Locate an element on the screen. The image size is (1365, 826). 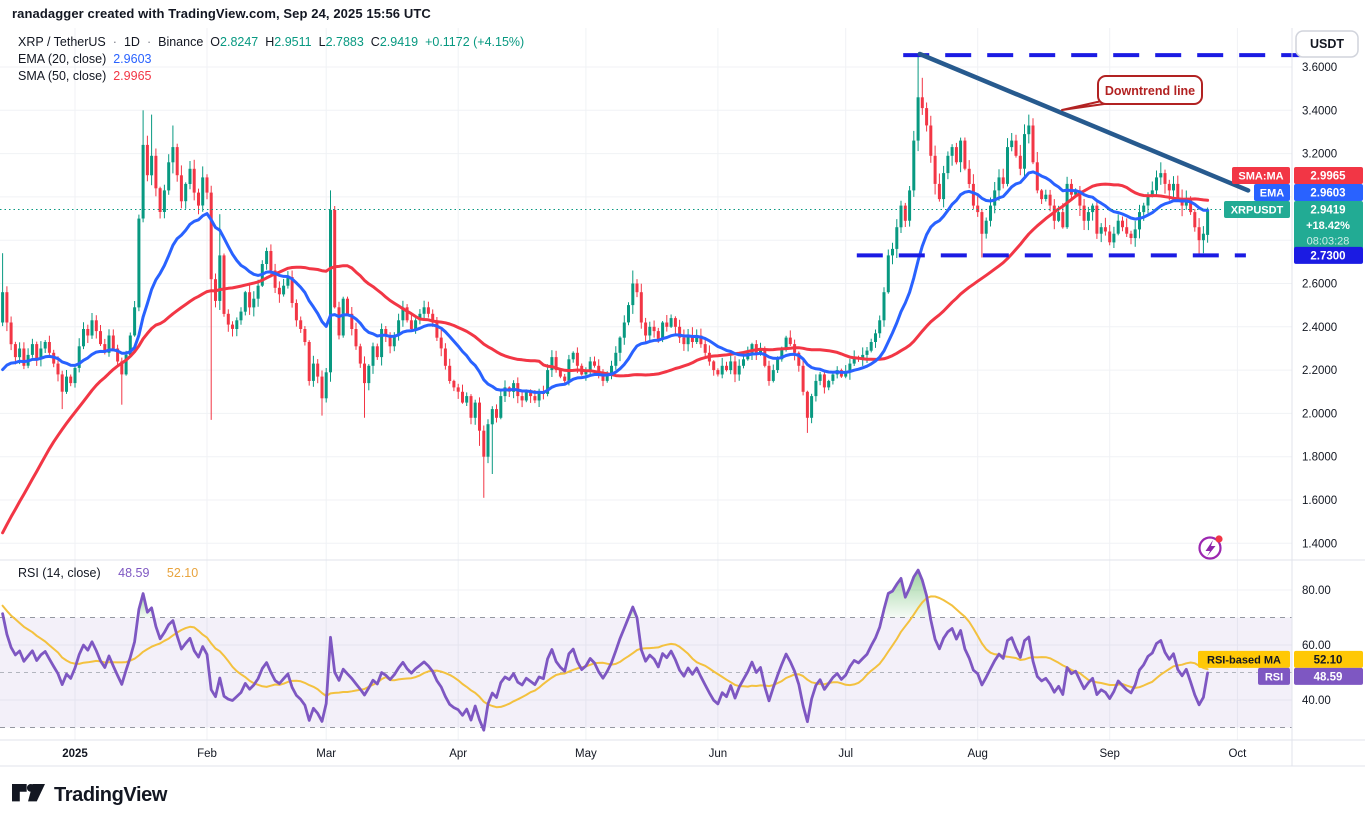
currency-toggle-button is located at coordinates (1327, 44).